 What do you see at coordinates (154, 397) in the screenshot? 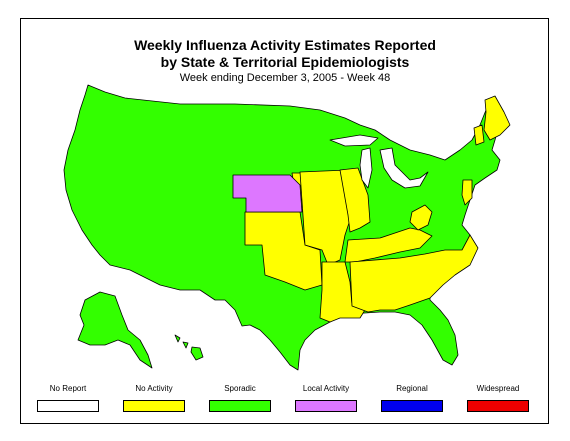
I see `legend-item-no-activity: No Activity` at bounding box center [154, 397].